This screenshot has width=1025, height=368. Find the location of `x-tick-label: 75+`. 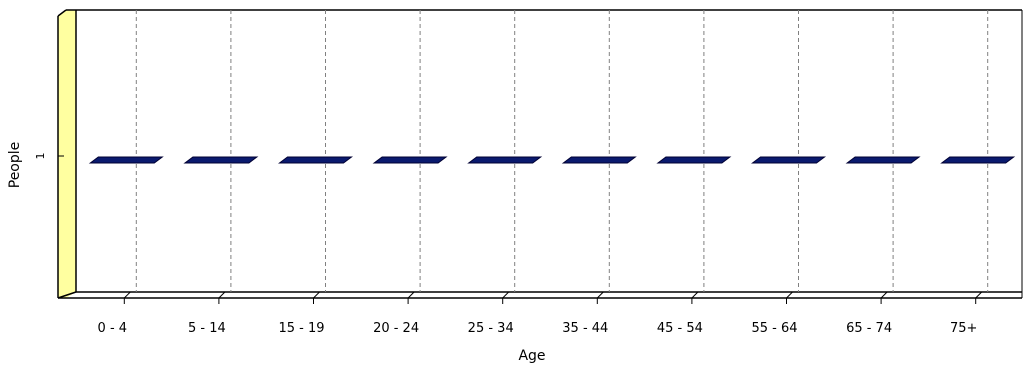

x-tick-label: 75+ is located at coordinates (963, 328).